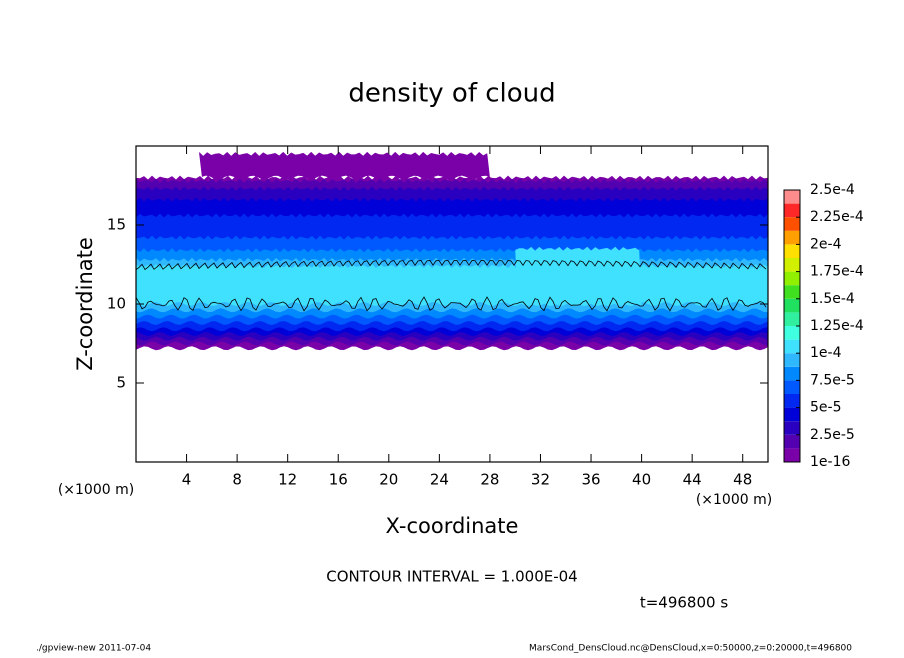 The image size is (904, 658). I want to click on x-tick-label: 28, so click(489, 480).